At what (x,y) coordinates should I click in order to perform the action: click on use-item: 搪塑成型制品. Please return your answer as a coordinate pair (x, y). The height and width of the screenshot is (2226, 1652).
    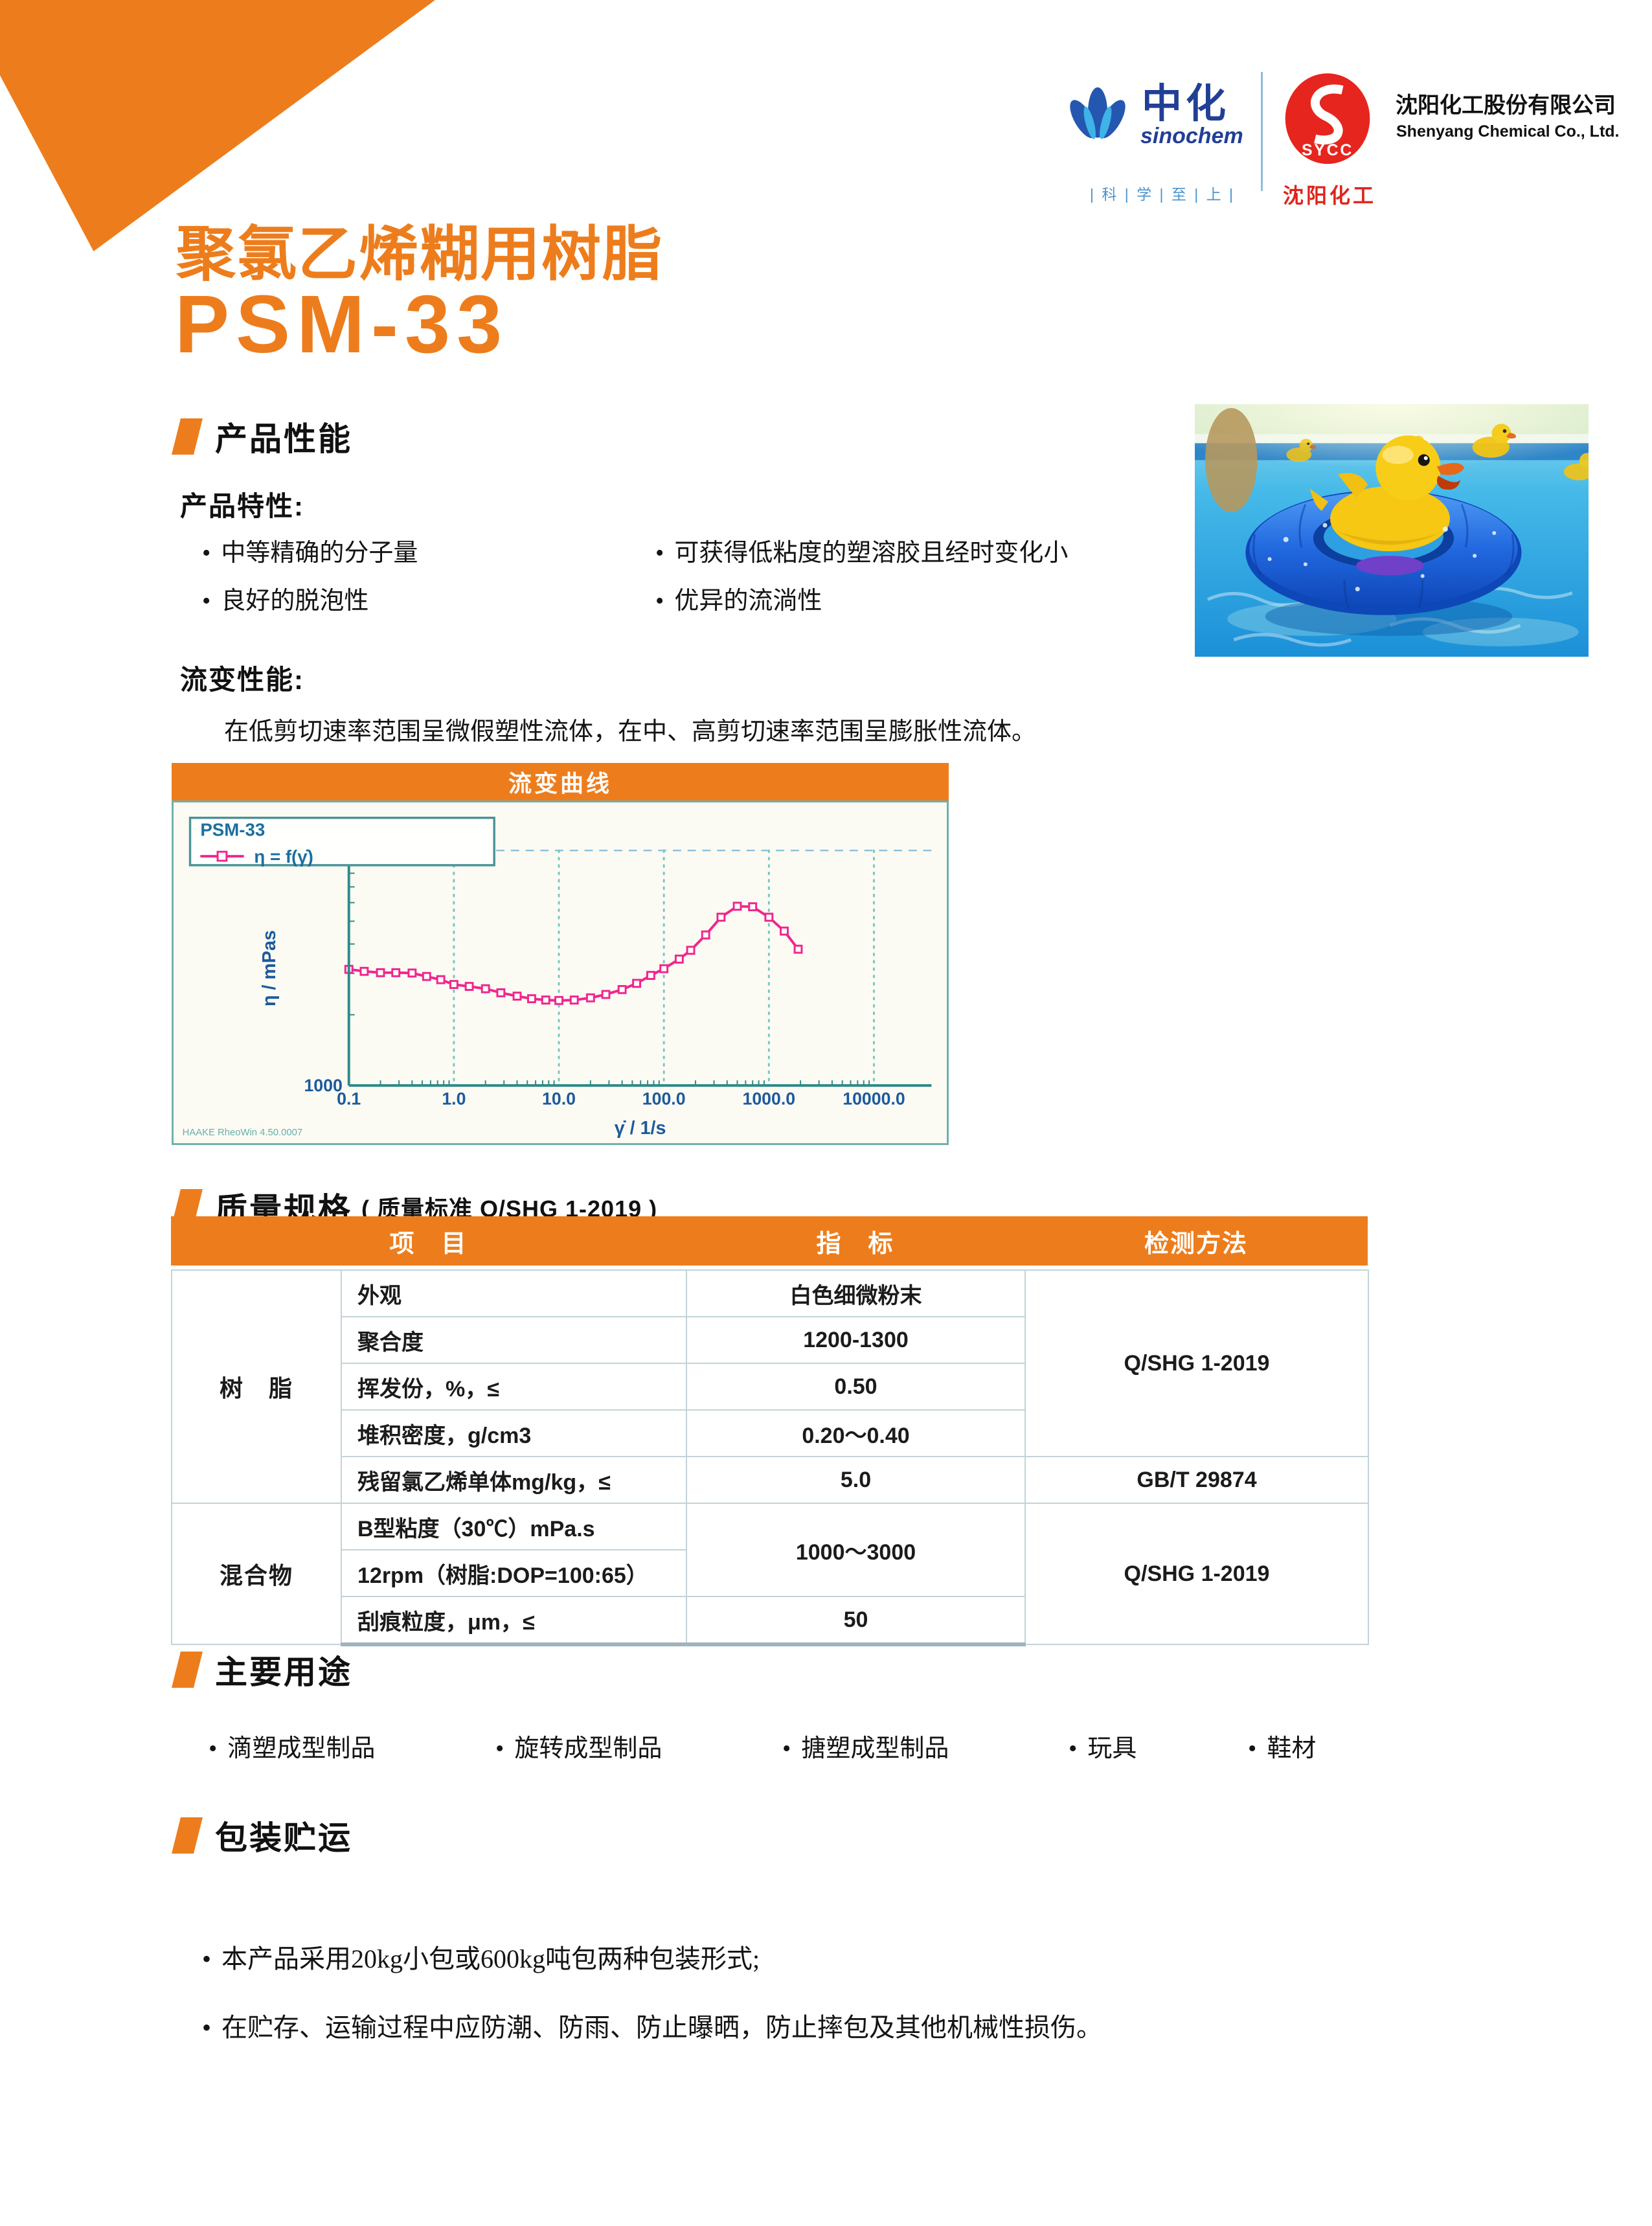
    Looking at the image, I should click on (865, 1746).